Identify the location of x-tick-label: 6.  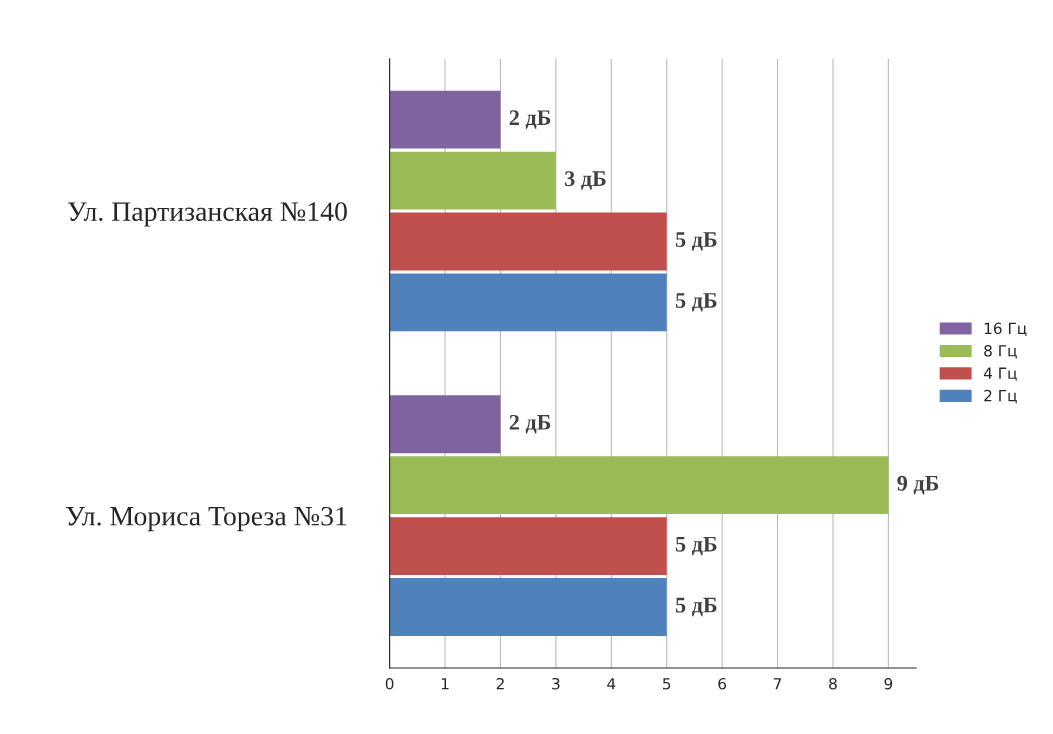
(722, 683).